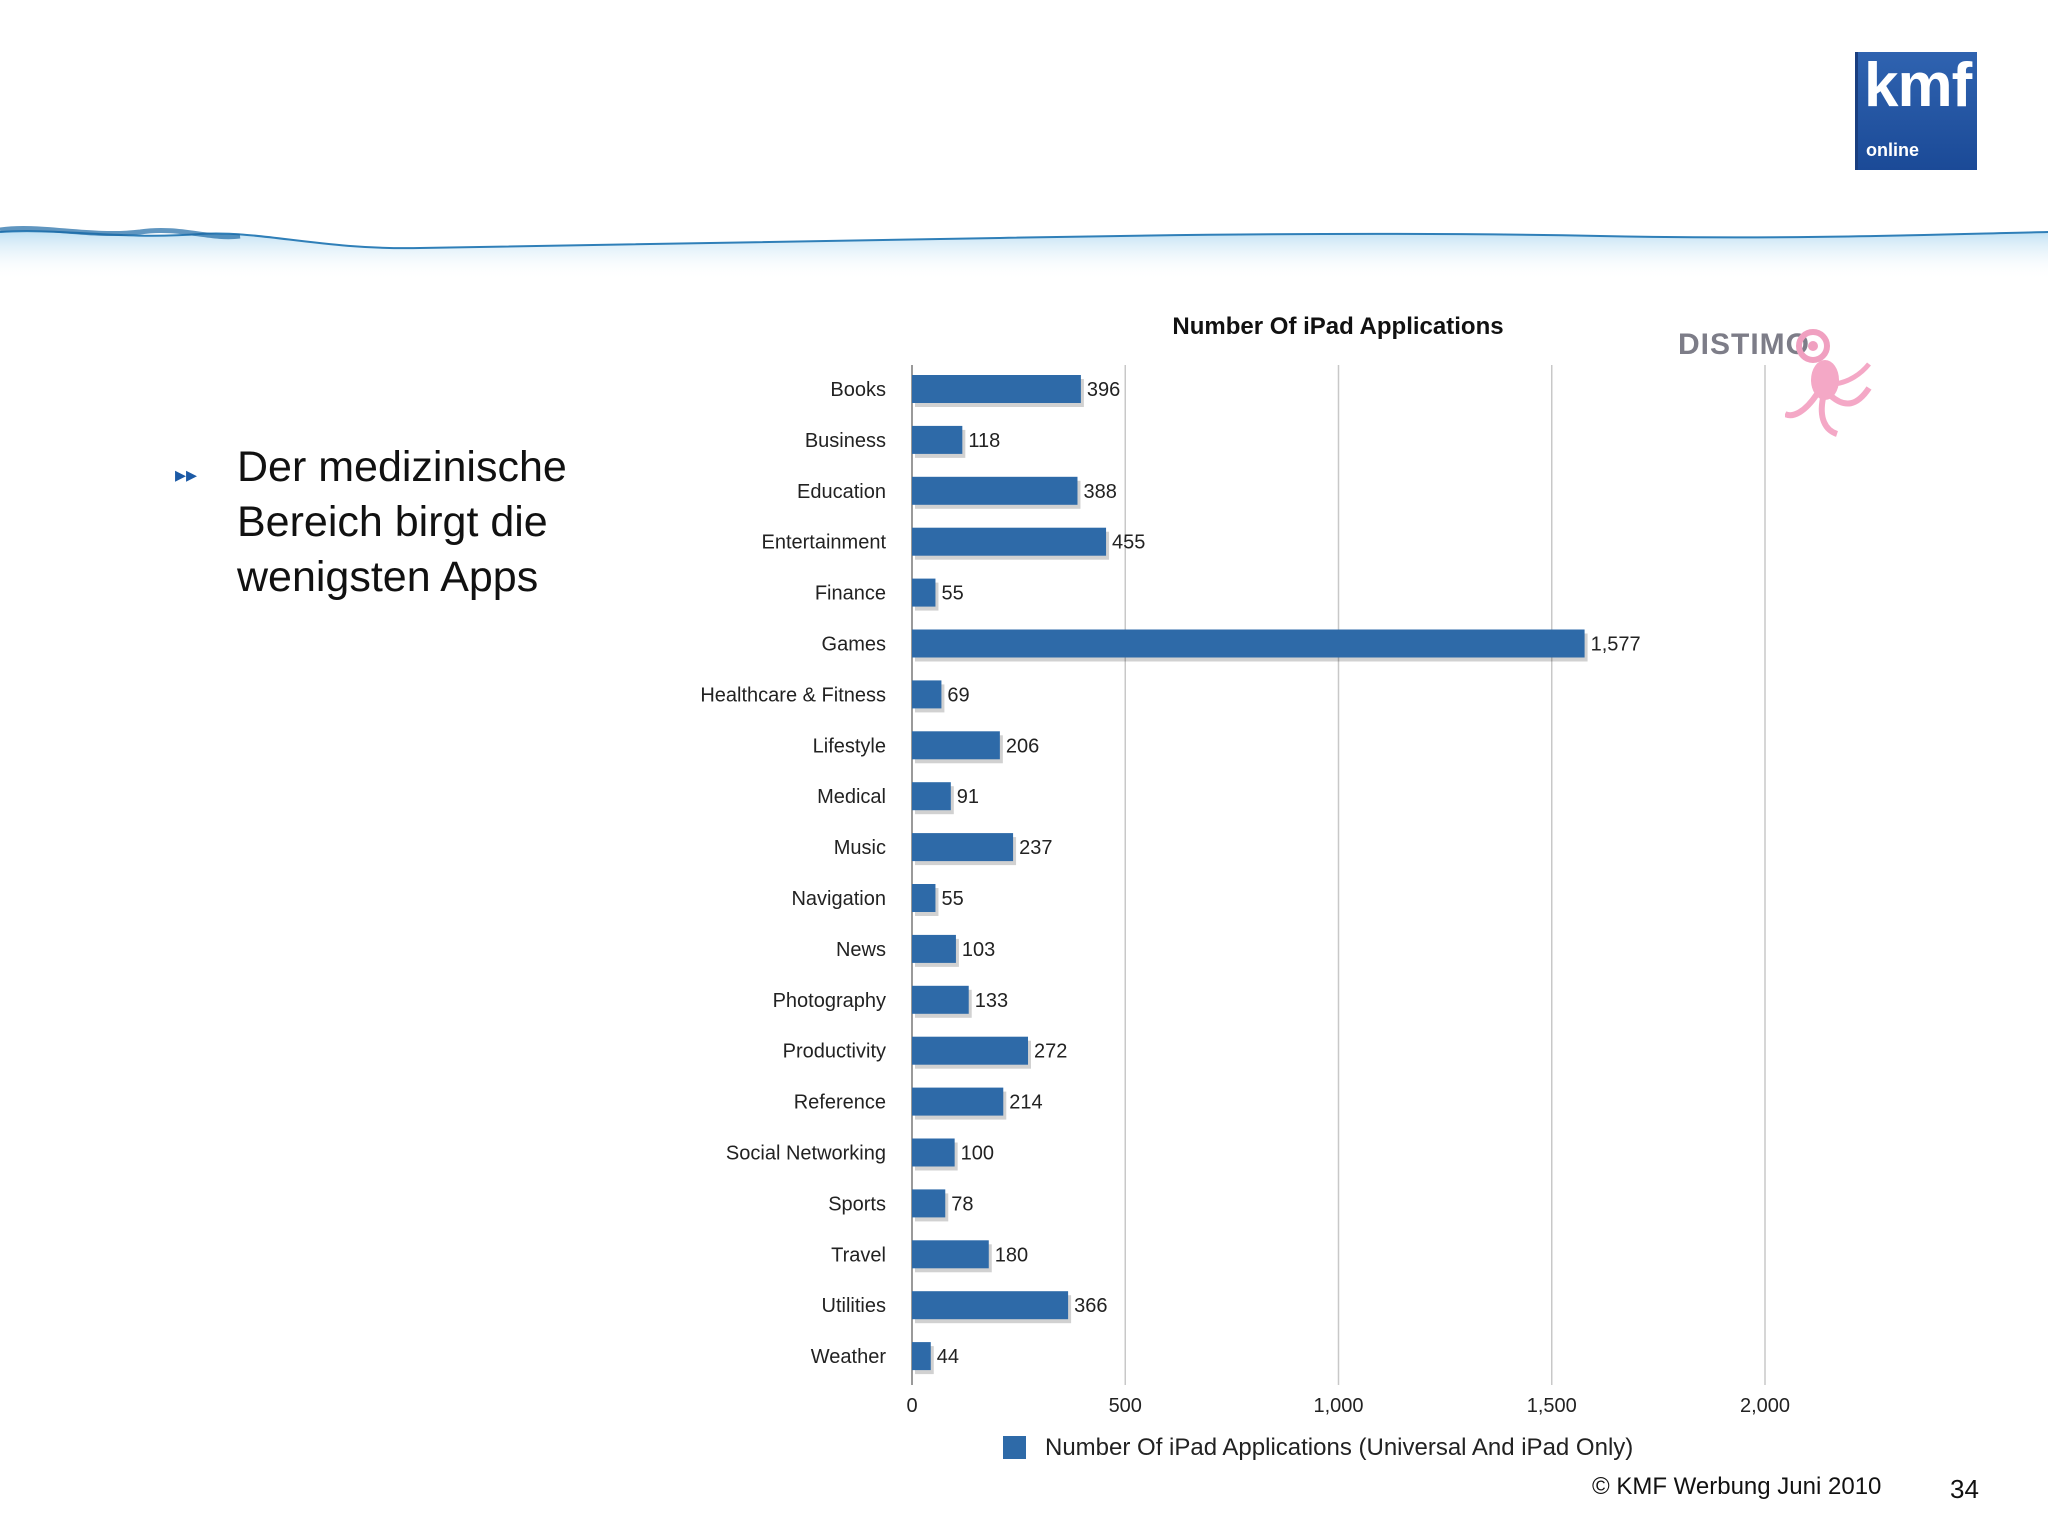 Image resolution: width=2048 pixels, height=1536 pixels. Describe the element at coordinates (1128, 543) in the screenshot. I see `value-label: 455` at that location.